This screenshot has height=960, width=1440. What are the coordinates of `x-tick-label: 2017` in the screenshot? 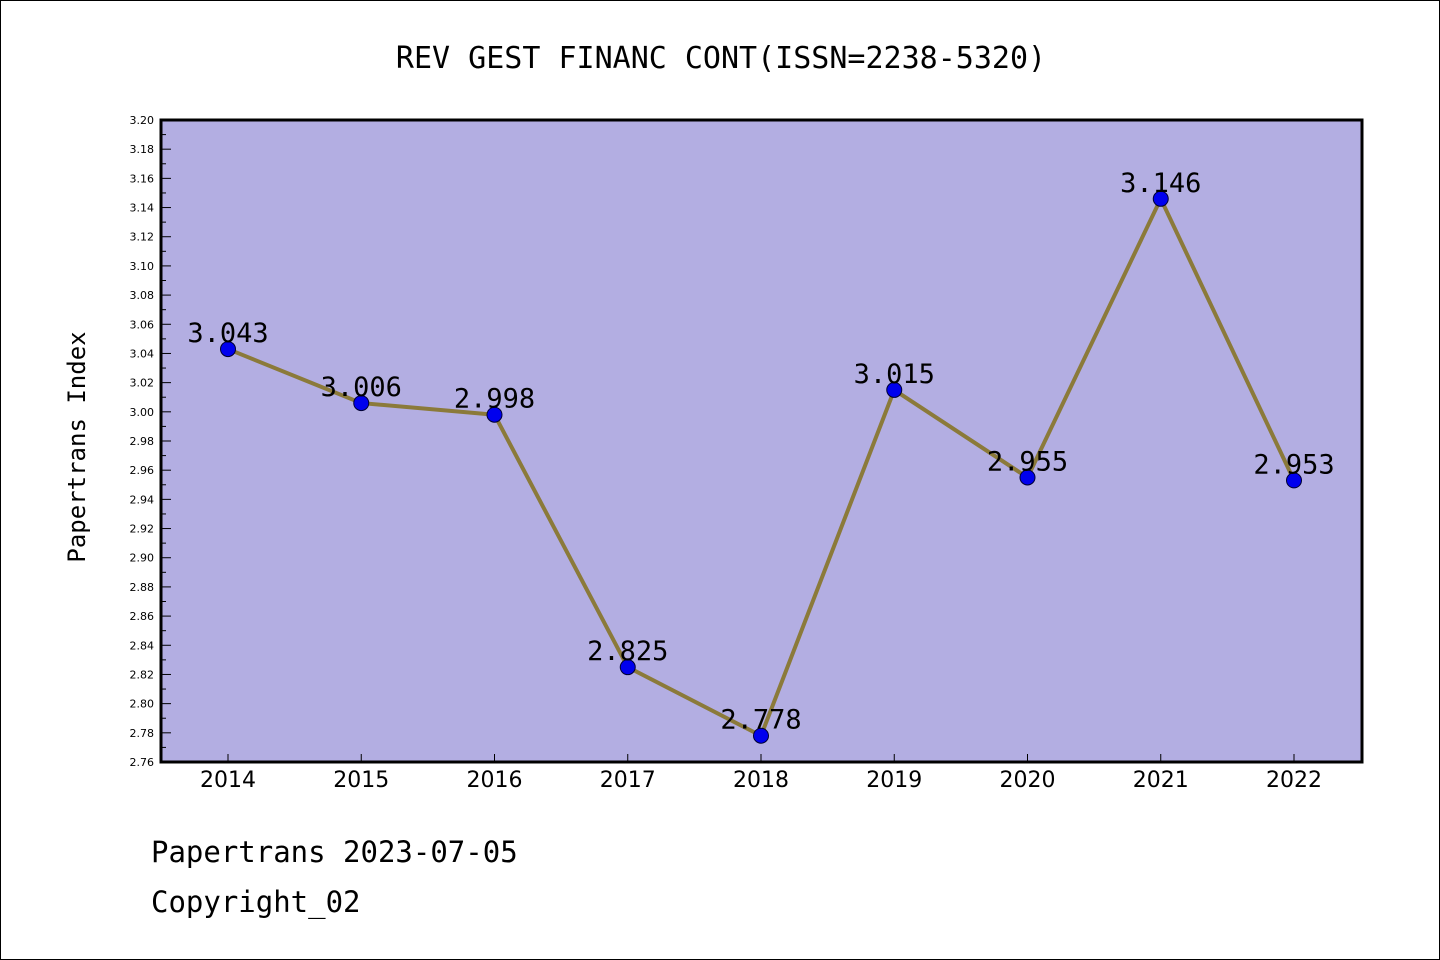 It's located at (628, 780).